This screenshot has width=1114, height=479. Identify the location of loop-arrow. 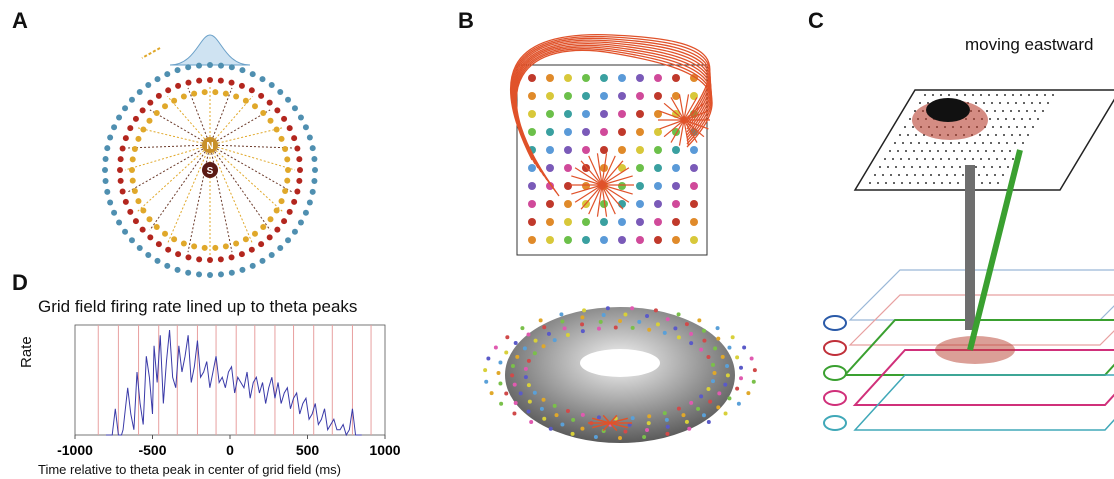
(611, 106).